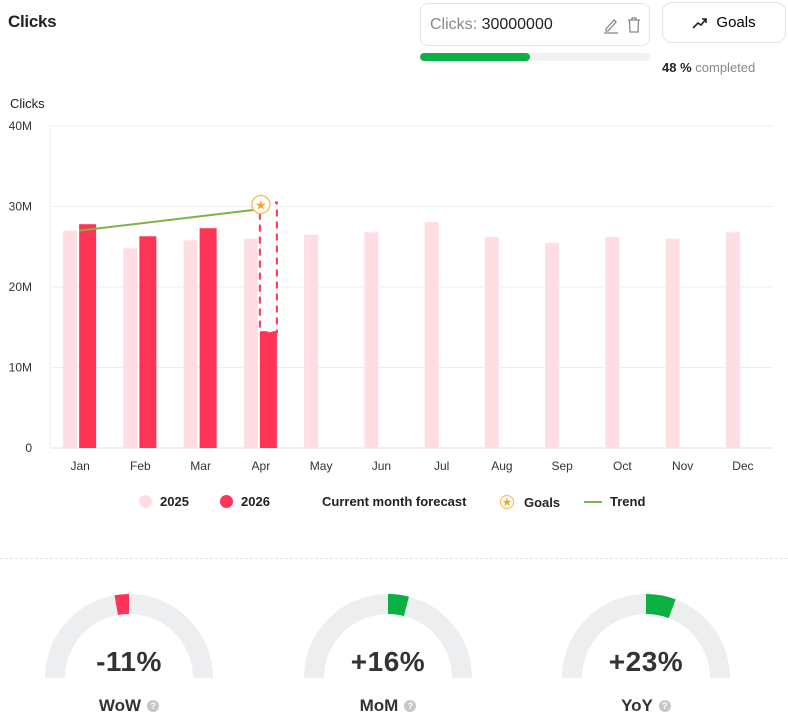  Describe the element at coordinates (261, 466) in the screenshot. I see `x-tick-label: Apr` at that location.